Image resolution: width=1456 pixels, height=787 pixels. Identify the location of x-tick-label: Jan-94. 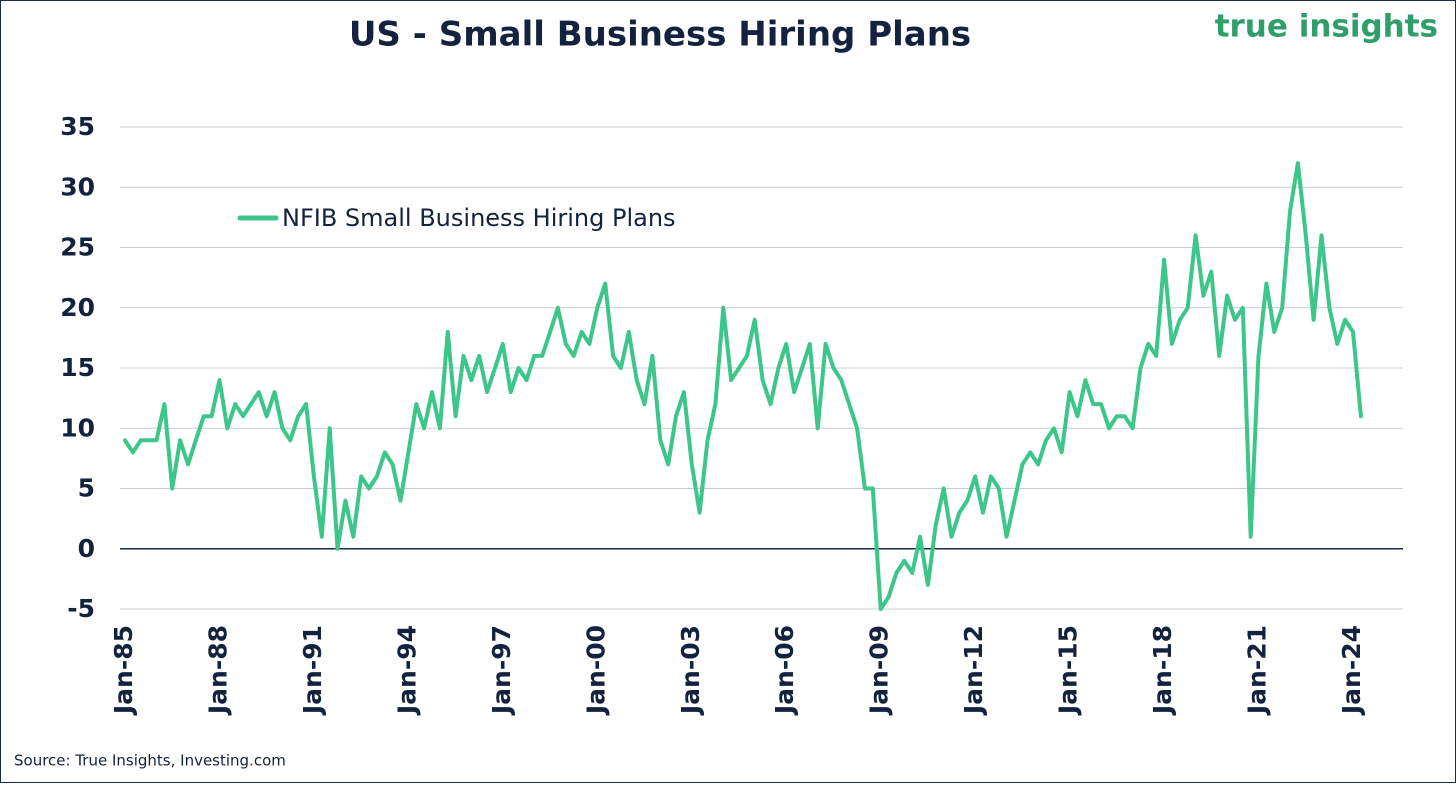
(406, 670).